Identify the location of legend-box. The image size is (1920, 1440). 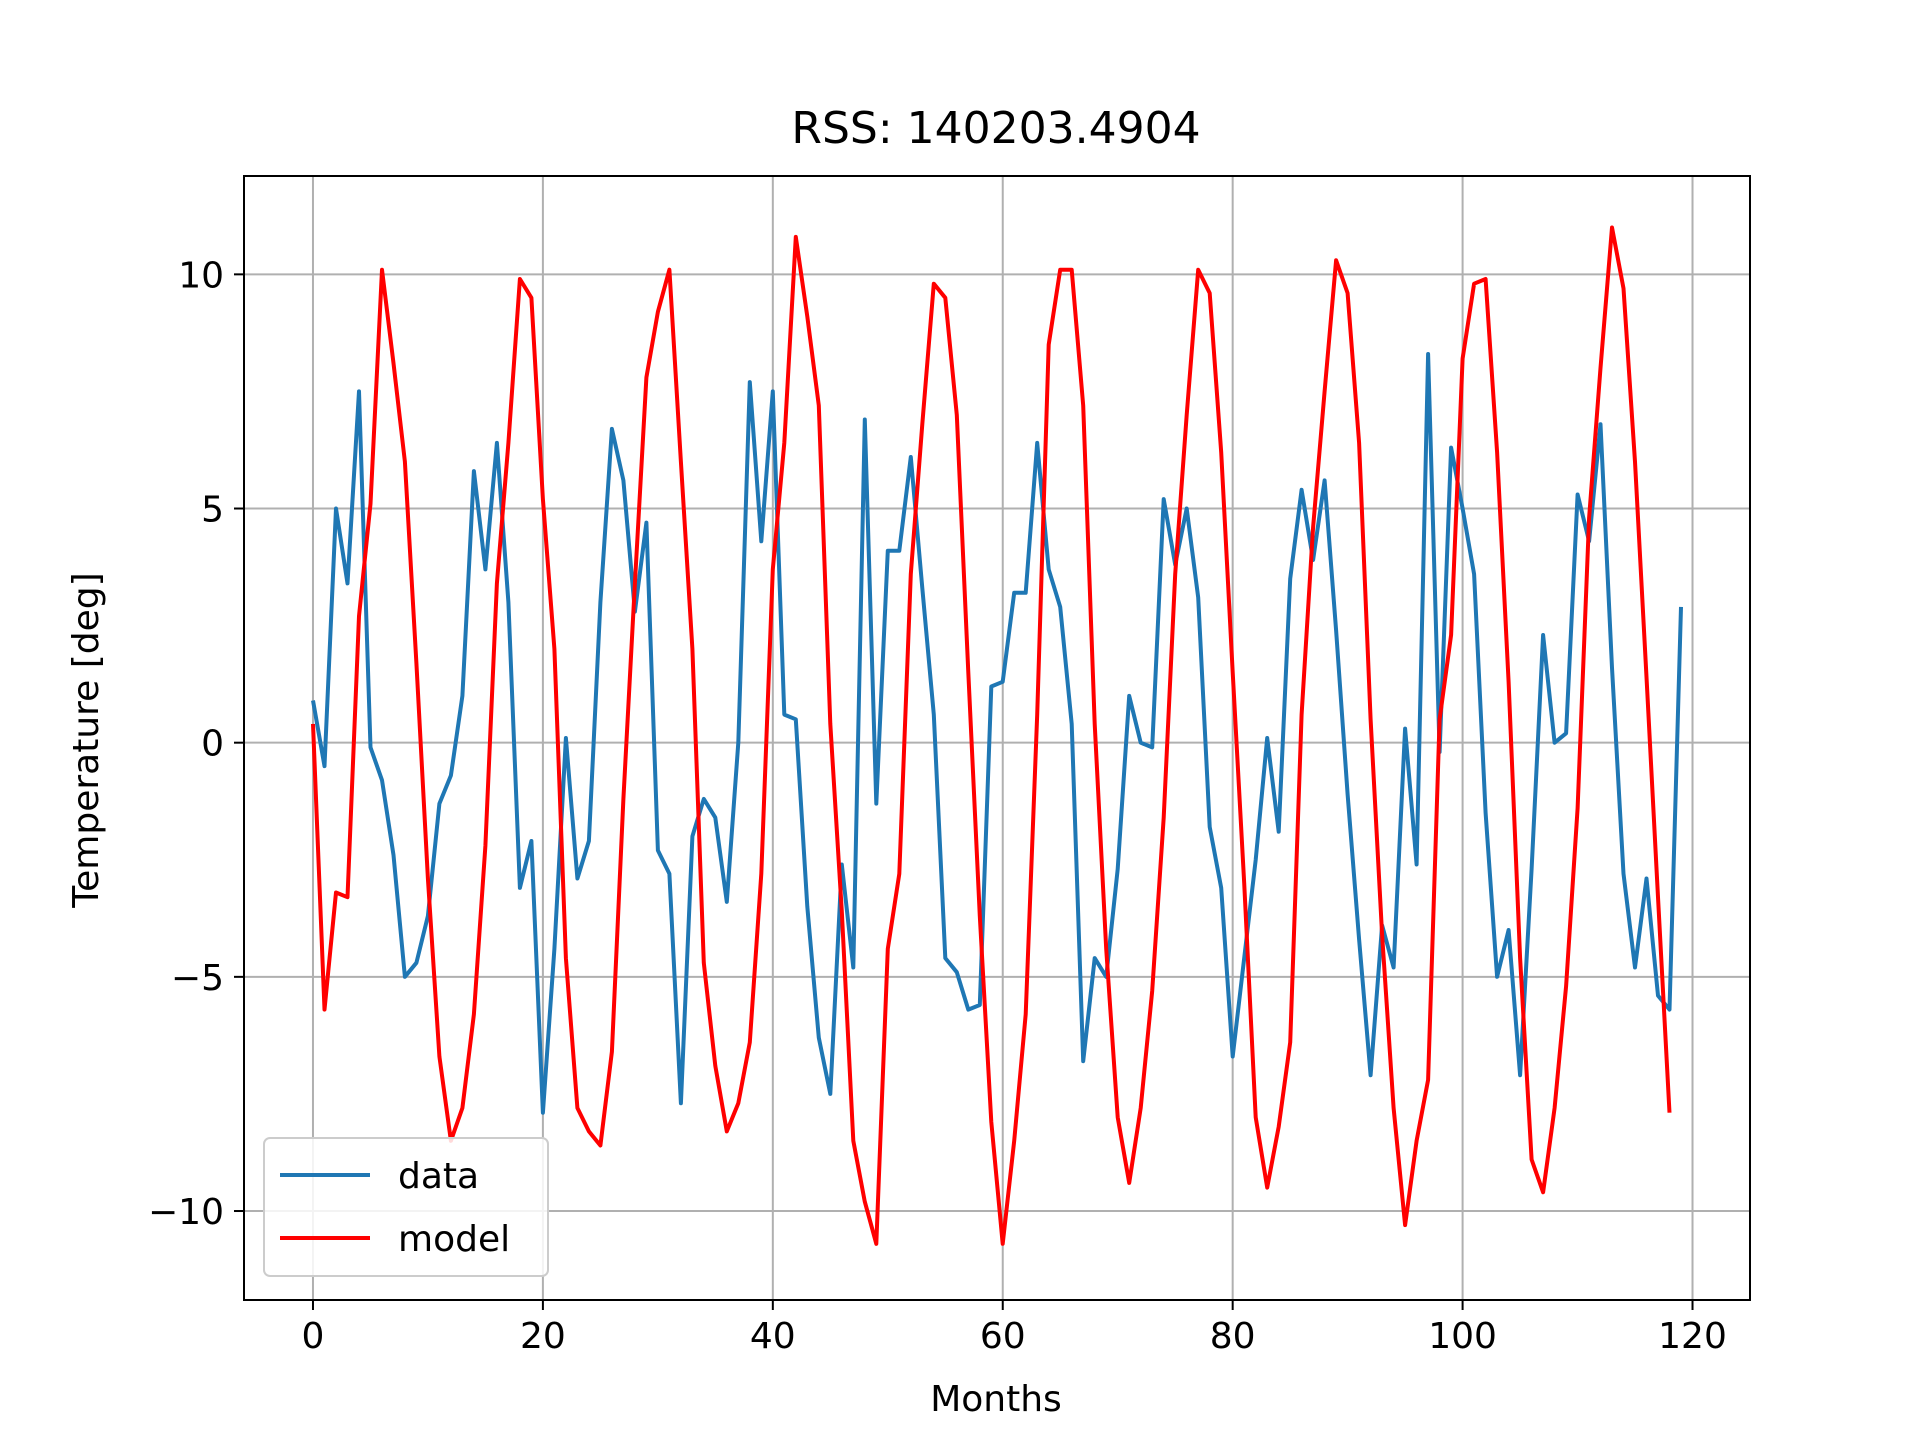
(406, 1207).